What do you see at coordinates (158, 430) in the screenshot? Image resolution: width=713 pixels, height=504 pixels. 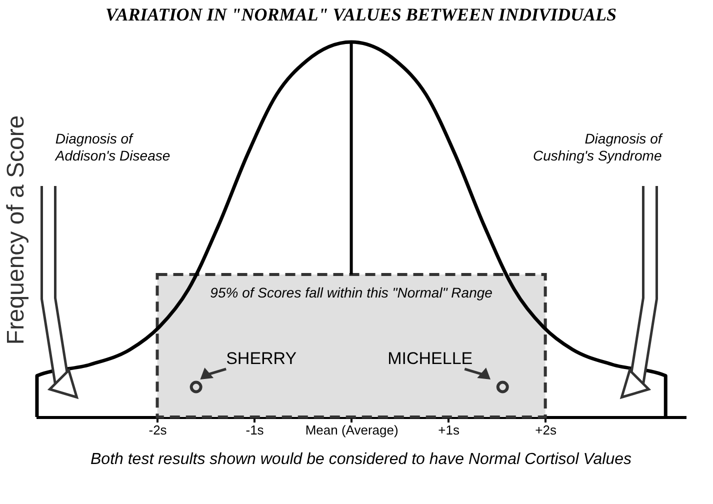 I see `x-tick-label: -2s` at bounding box center [158, 430].